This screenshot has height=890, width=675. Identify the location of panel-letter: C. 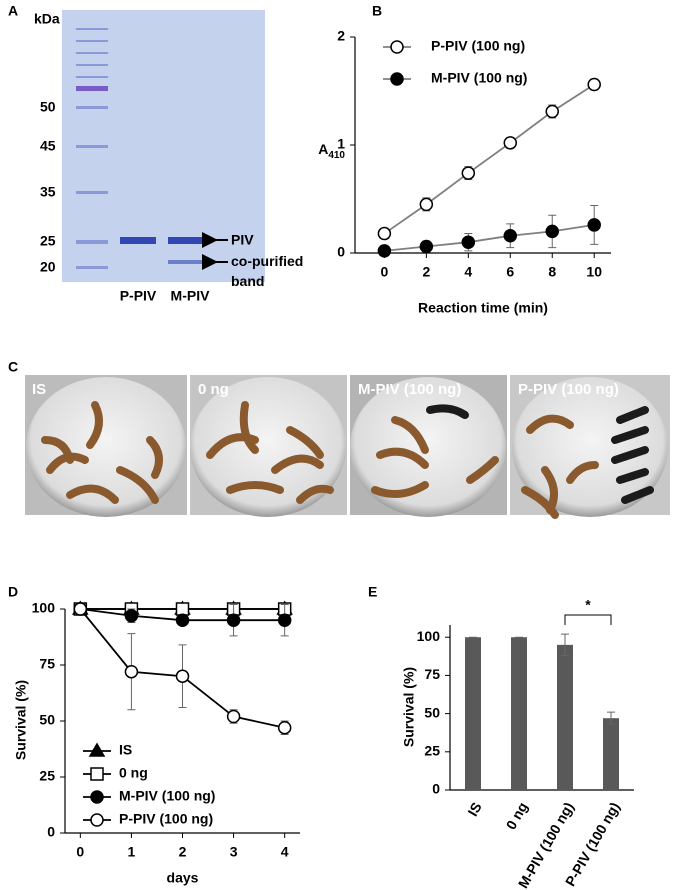
(13, 367).